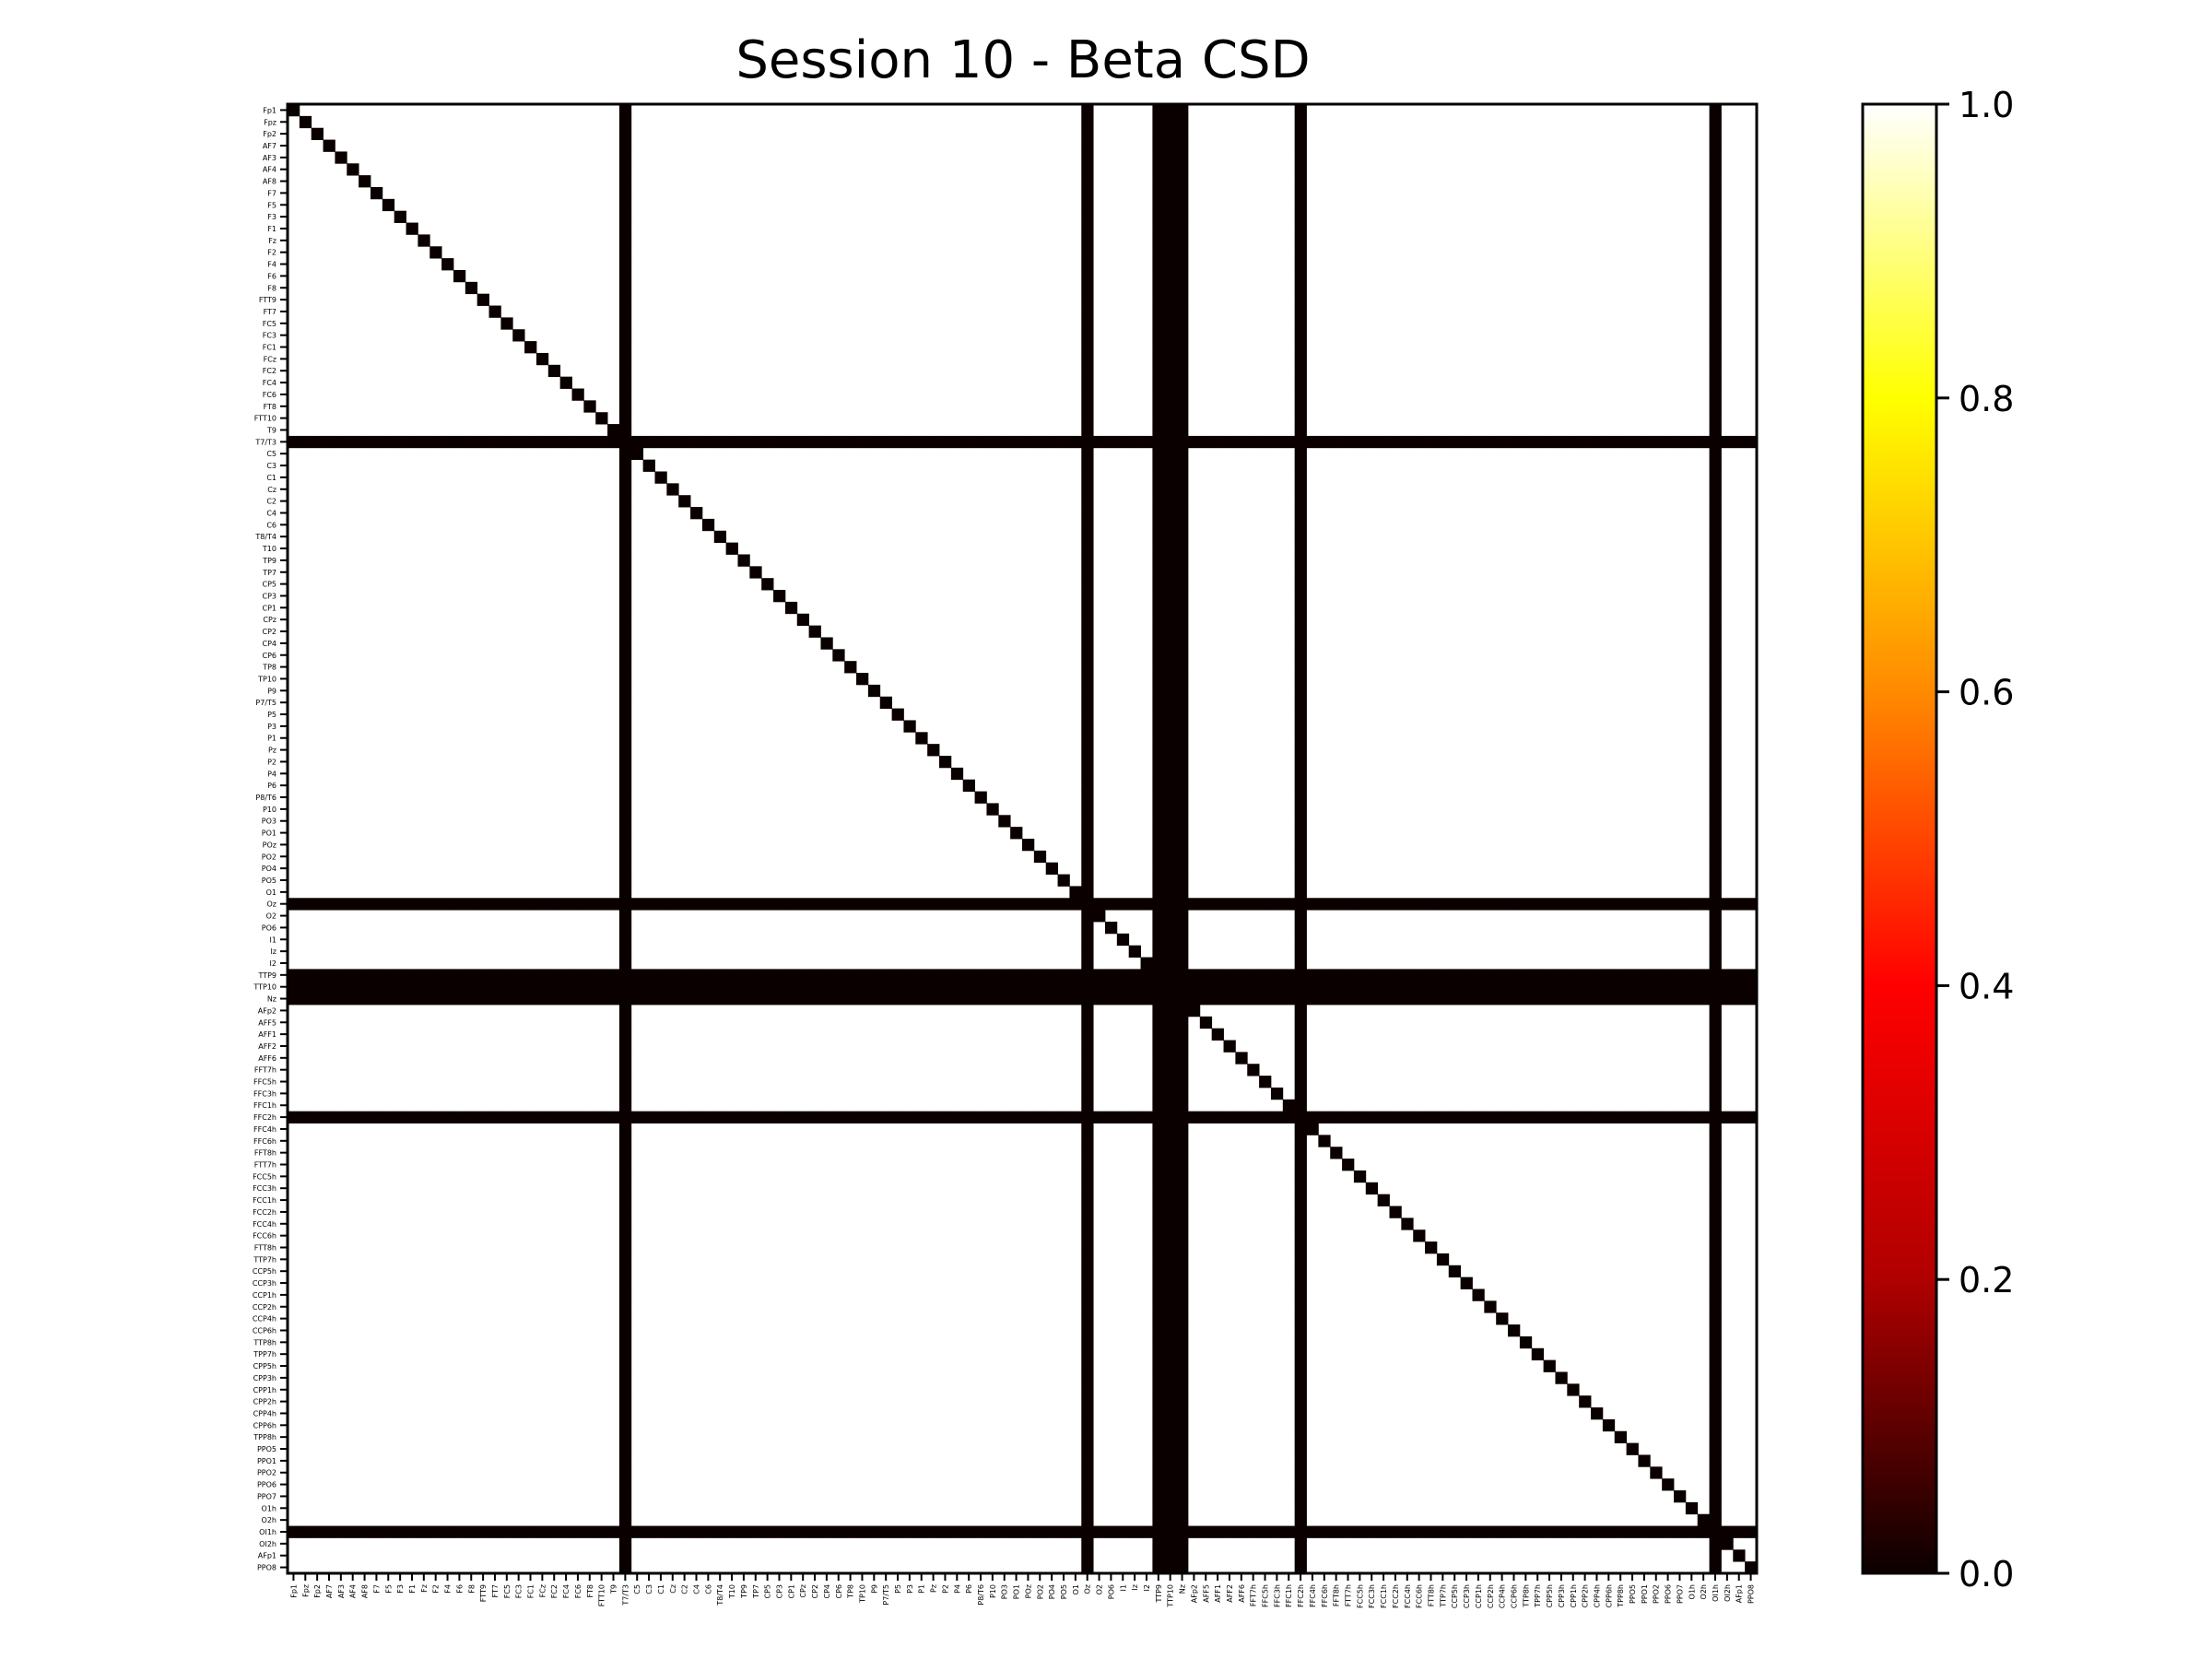  I want to click on y-tick-label: C4, so click(271, 513).